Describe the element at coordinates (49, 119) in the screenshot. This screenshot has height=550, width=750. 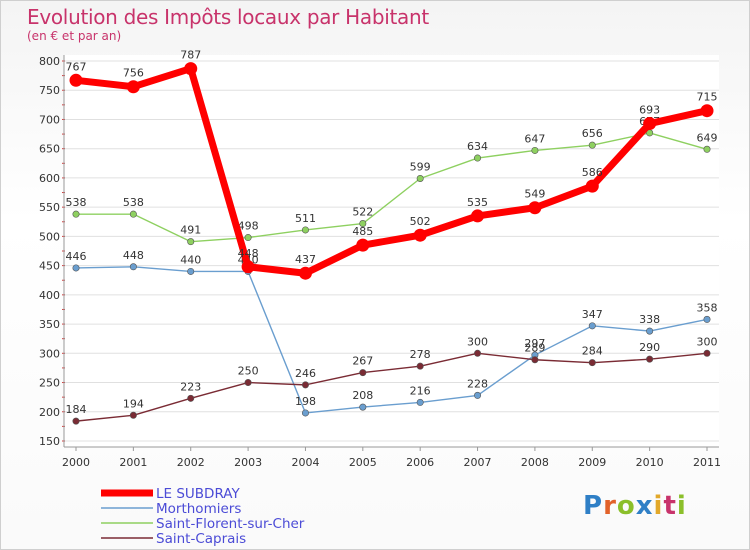
I see `y-tick-label: 700` at that location.